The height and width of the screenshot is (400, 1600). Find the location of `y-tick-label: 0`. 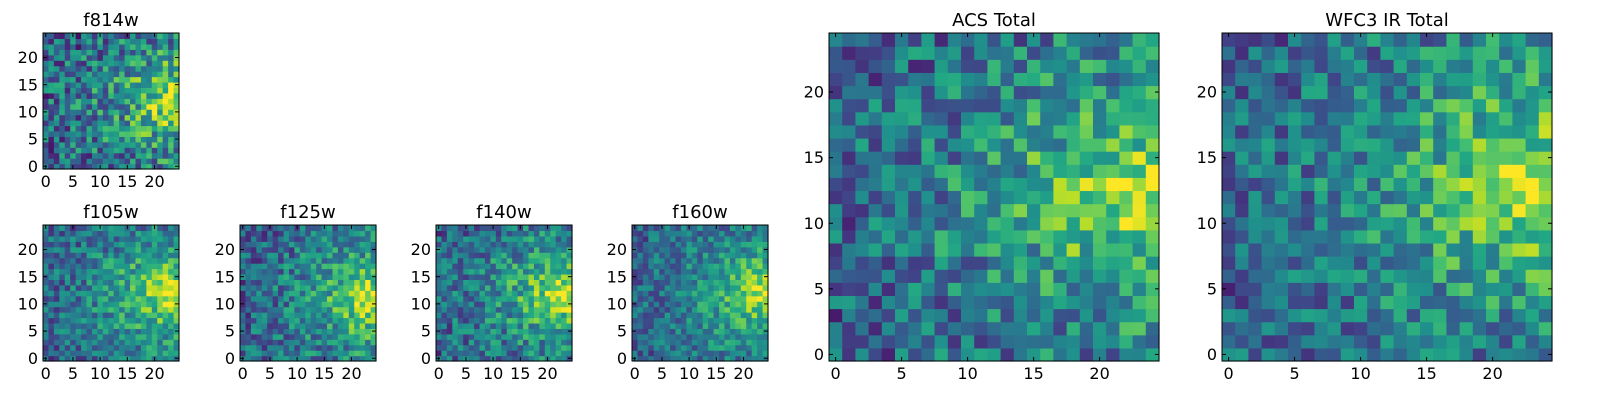

y-tick-label: 0 is located at coordinates (426, 358).